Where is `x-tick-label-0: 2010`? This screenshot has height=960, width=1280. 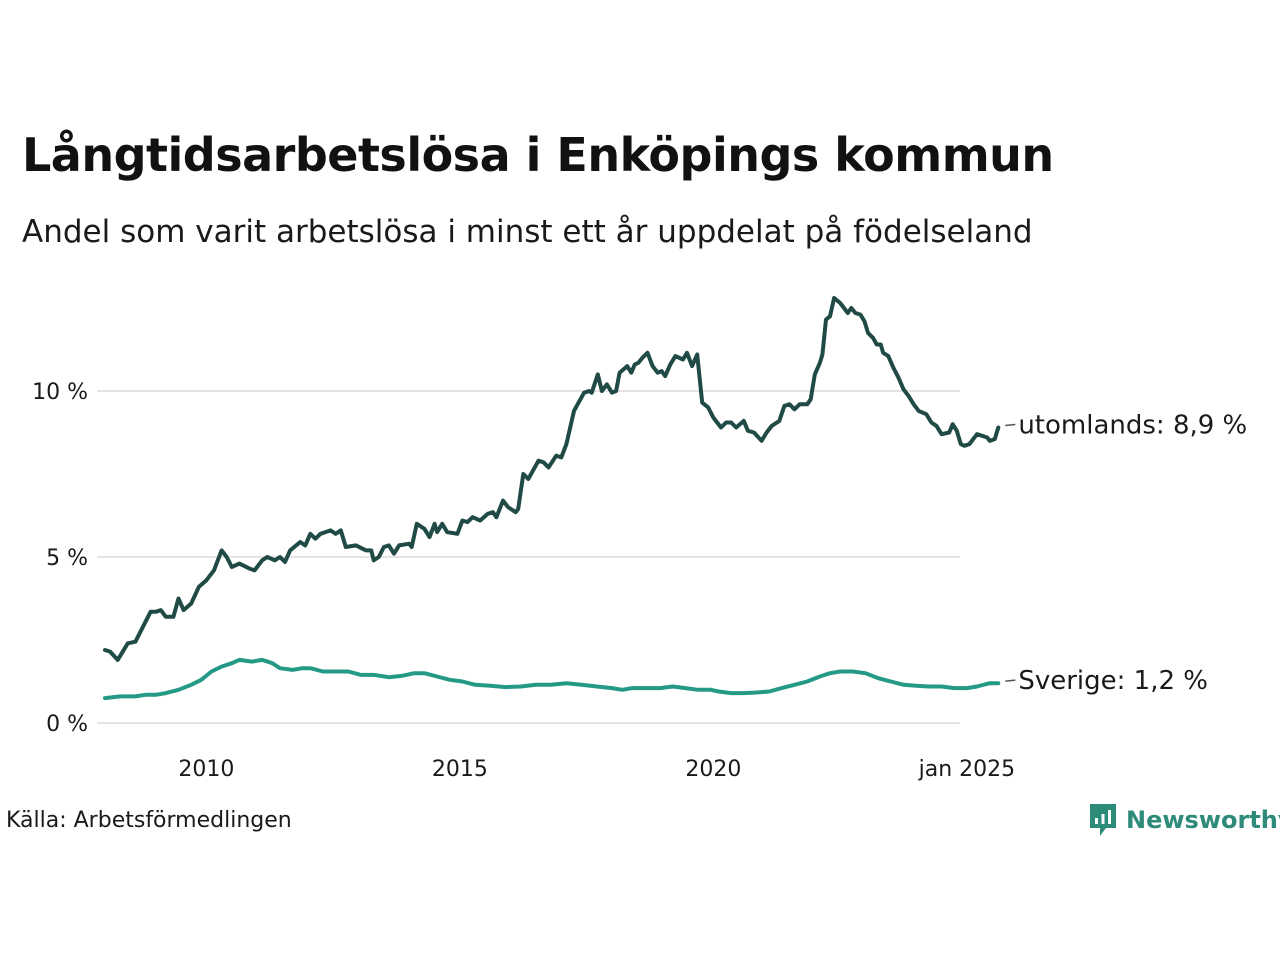
x-tick-label-0: 2010 is located at coordinates (206, 769).